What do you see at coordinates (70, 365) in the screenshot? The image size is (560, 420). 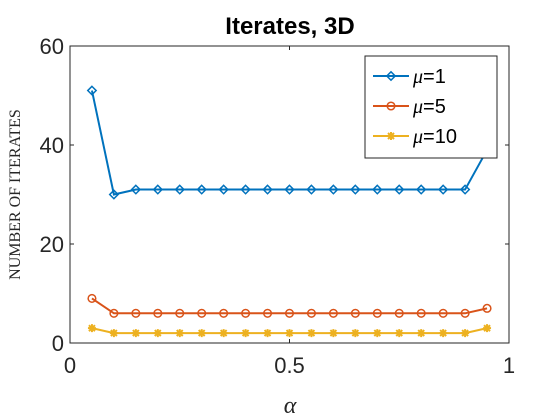 I see `x-tick-label: 0` at bounding box center [70, 365].